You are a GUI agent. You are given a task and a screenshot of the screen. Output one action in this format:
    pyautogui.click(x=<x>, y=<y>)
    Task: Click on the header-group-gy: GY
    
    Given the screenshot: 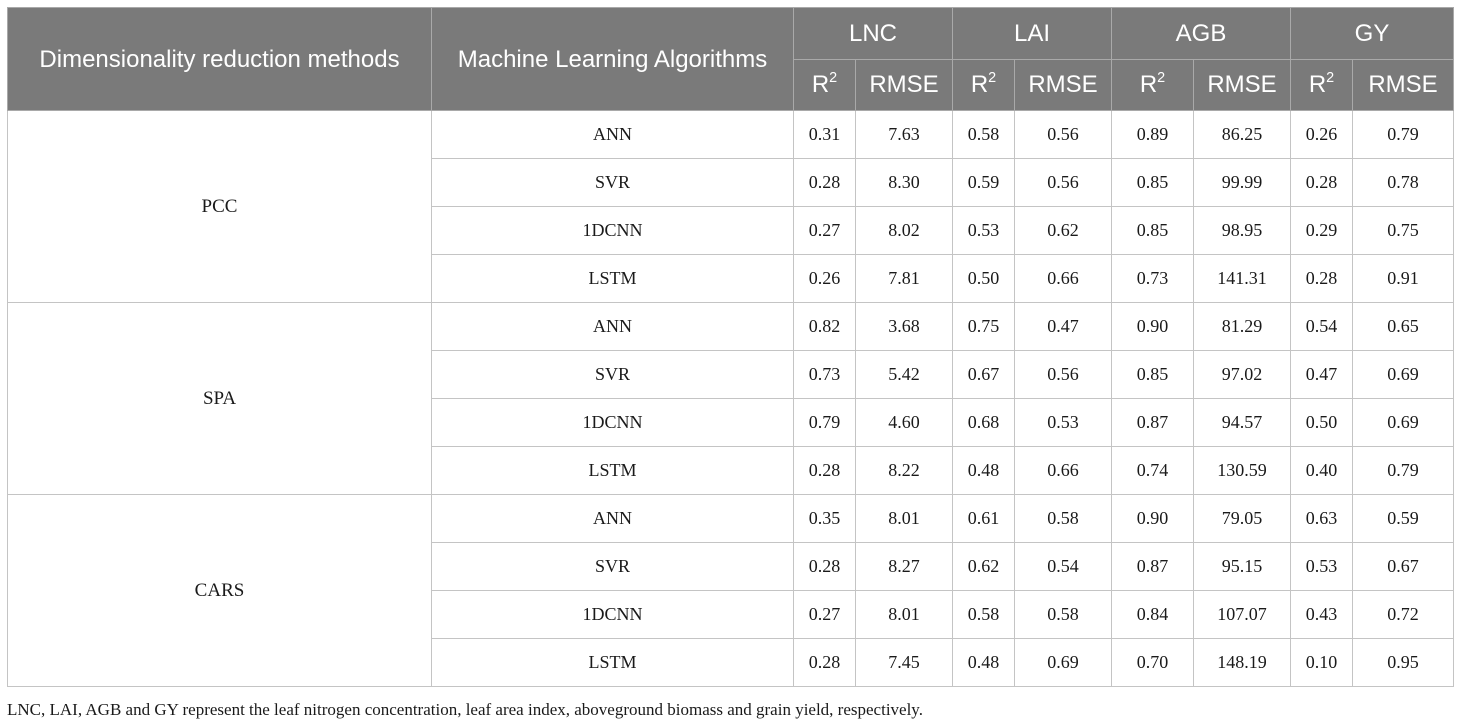 What is the action you would take?
    pyautogui.click(x=1372, y=33)
    